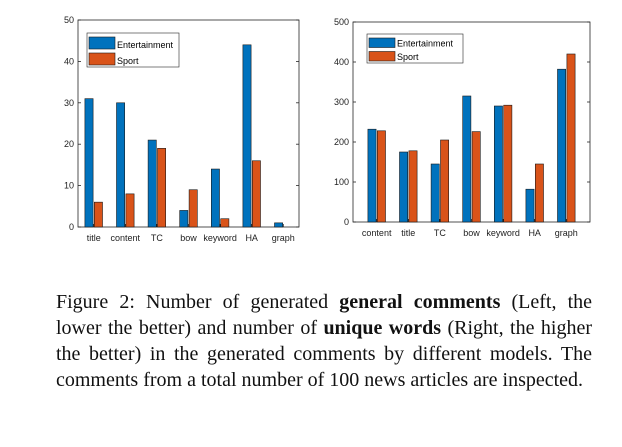  What do you see at coordinates (341, 102) in the screenshot?
I see `y-tick-label: 300` at bounding box center [341, 102].